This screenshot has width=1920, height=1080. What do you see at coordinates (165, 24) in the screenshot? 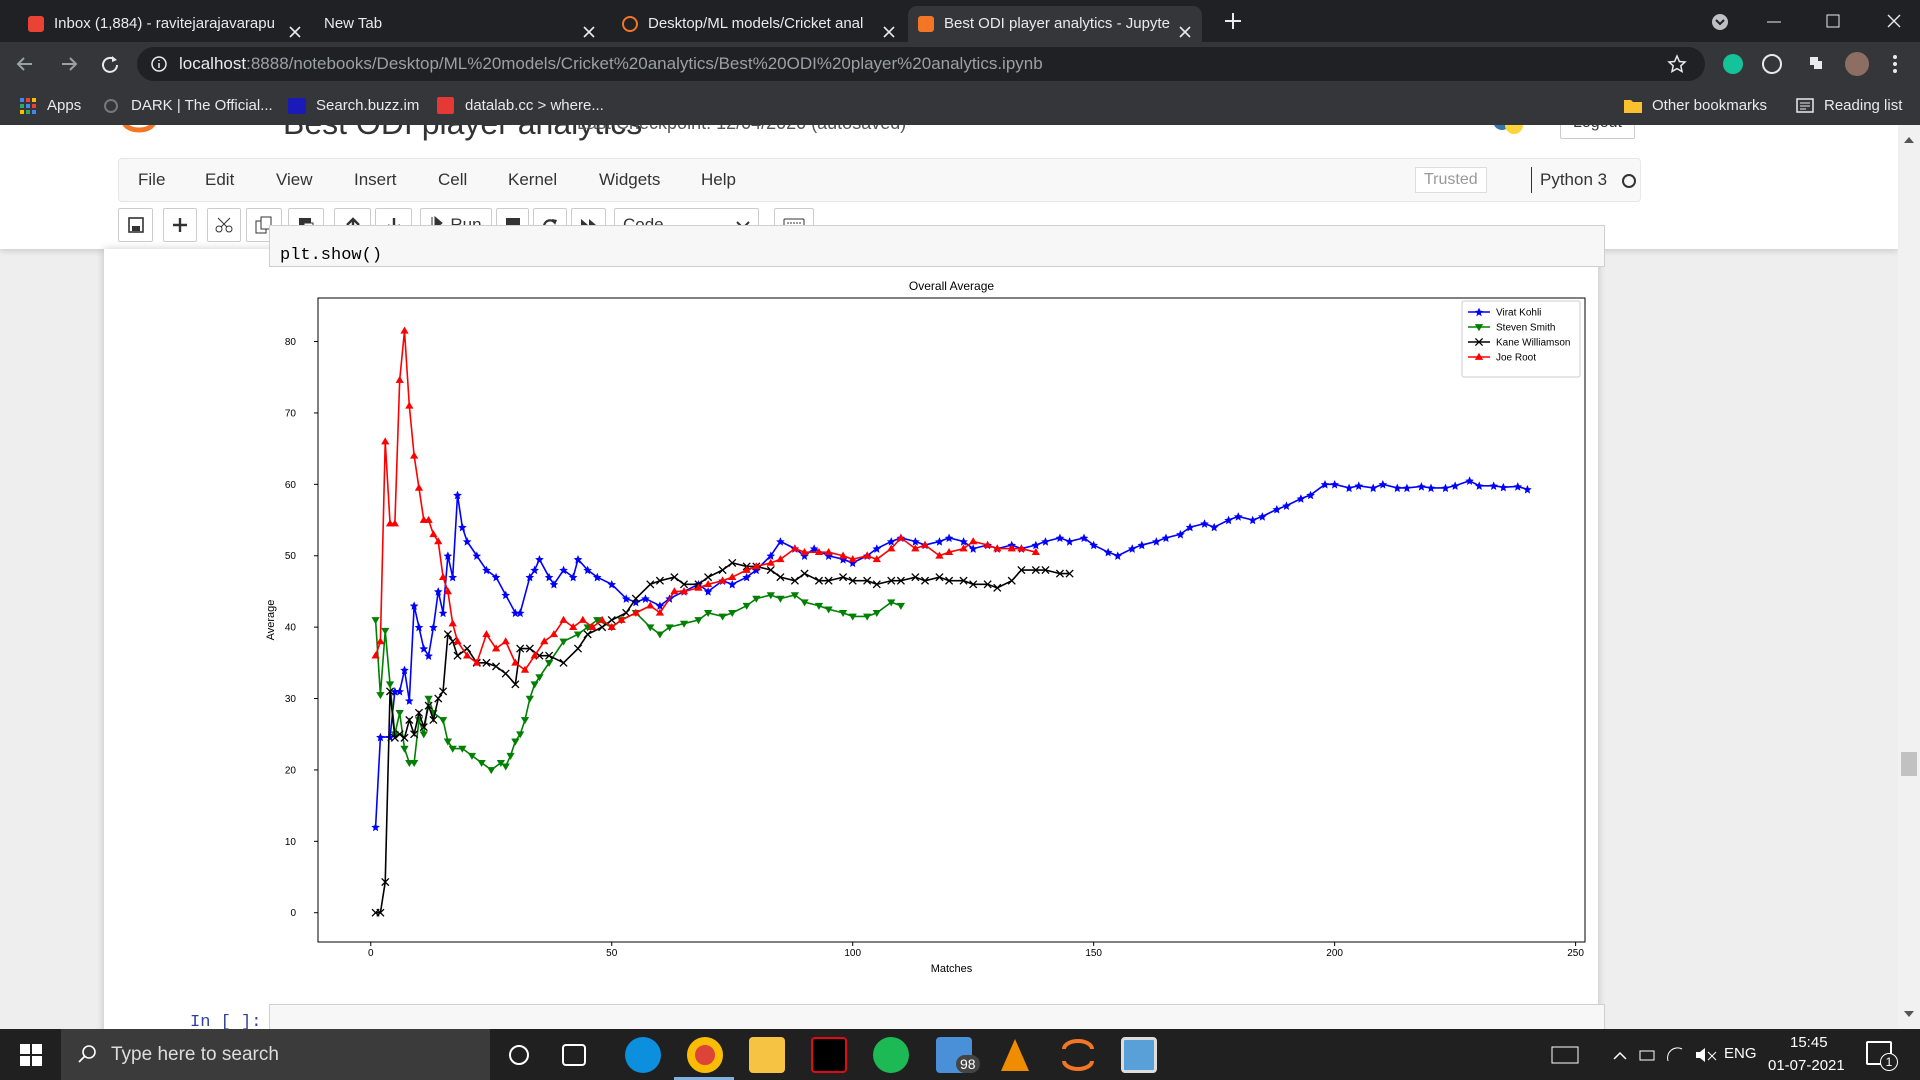
I see `tab: Inbox (1,884) - ravitejarajavarapu` at bounding box center [165, 24].